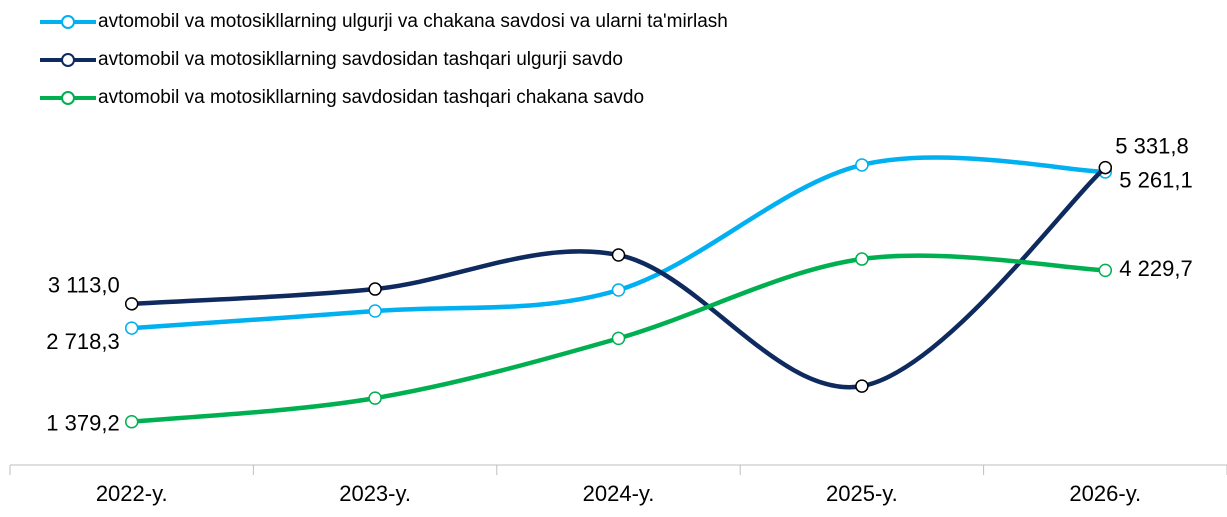  Describe the element at coordinates (82, 423) in the screenshot. I see `data-label: 1 379,2` at that location.